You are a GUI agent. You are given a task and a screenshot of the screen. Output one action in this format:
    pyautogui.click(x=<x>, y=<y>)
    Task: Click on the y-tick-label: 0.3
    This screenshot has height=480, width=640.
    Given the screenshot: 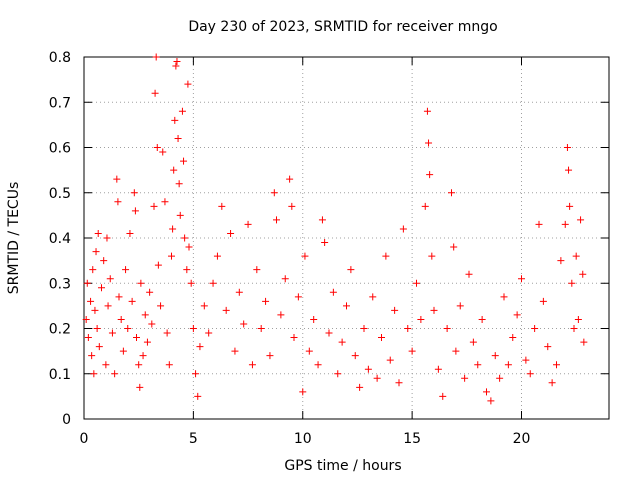 What is the action you would take?
    pyautogui.click(x=60, y=284)
    